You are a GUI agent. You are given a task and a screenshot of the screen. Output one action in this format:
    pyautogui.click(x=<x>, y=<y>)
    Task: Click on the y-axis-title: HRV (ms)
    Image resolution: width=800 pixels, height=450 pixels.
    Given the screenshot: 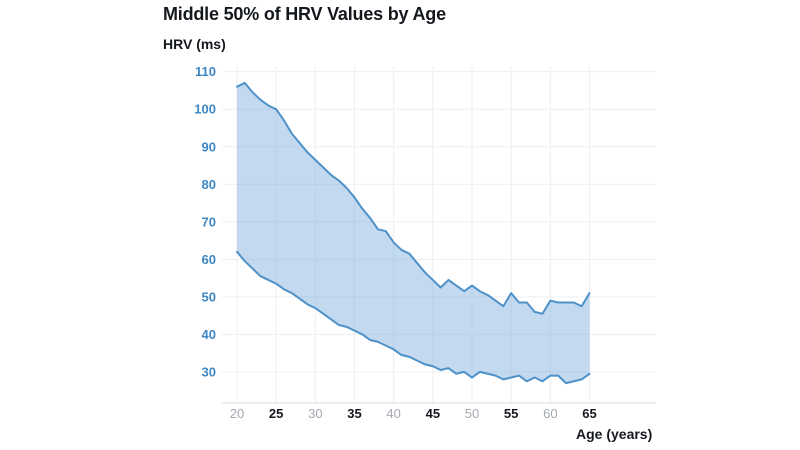 What is the action you would take?
    pyautogui.click(x=194, y=44)
    